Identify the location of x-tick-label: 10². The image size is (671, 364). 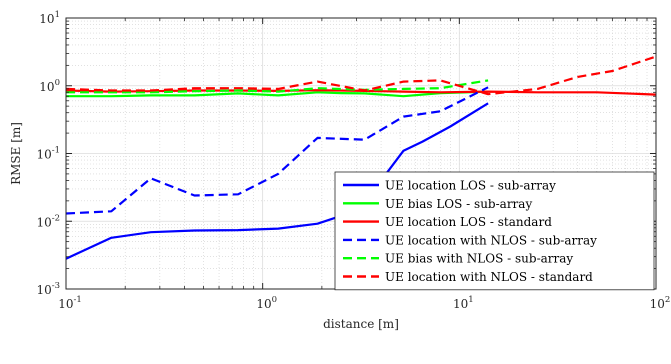
(660, 303).